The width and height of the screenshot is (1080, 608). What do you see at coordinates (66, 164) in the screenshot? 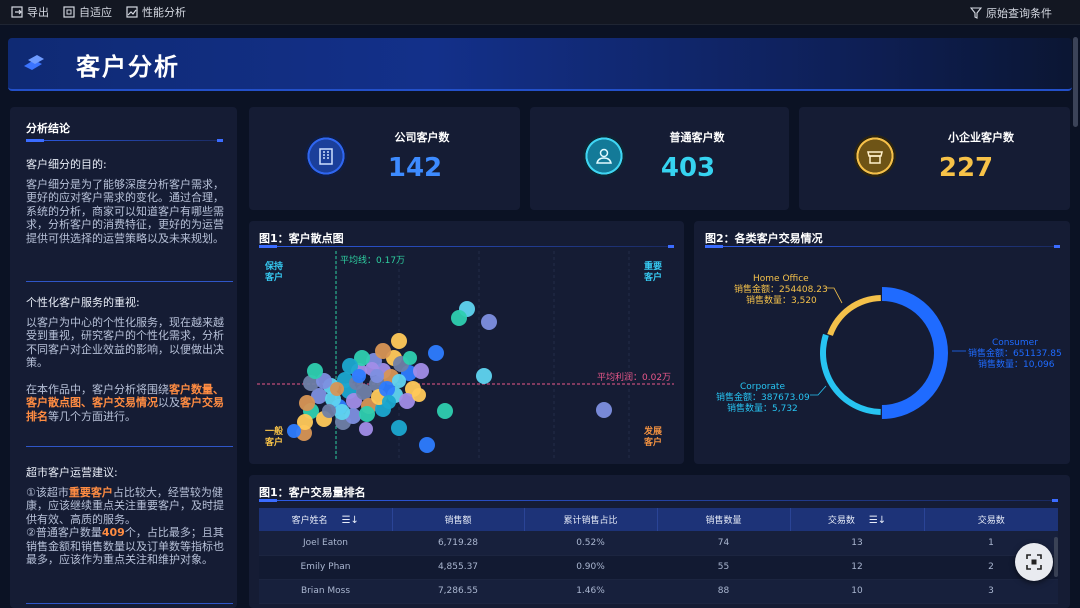
I see `section-title: 客户细分的目的:` at bounding box center [66, 164].